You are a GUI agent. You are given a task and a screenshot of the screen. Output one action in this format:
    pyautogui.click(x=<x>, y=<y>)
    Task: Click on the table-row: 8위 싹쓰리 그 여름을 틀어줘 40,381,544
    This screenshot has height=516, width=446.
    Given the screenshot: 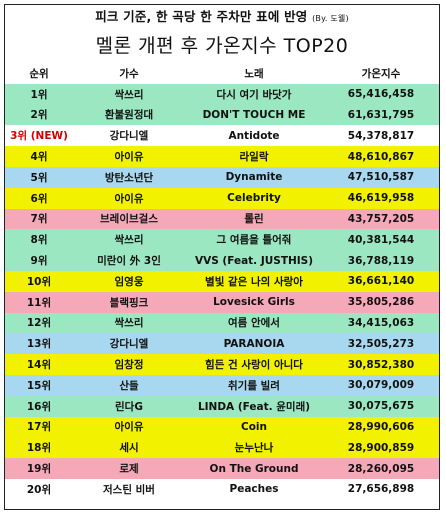 What is the action you would take?
    pyautogui.click(x=222, y=240)
    